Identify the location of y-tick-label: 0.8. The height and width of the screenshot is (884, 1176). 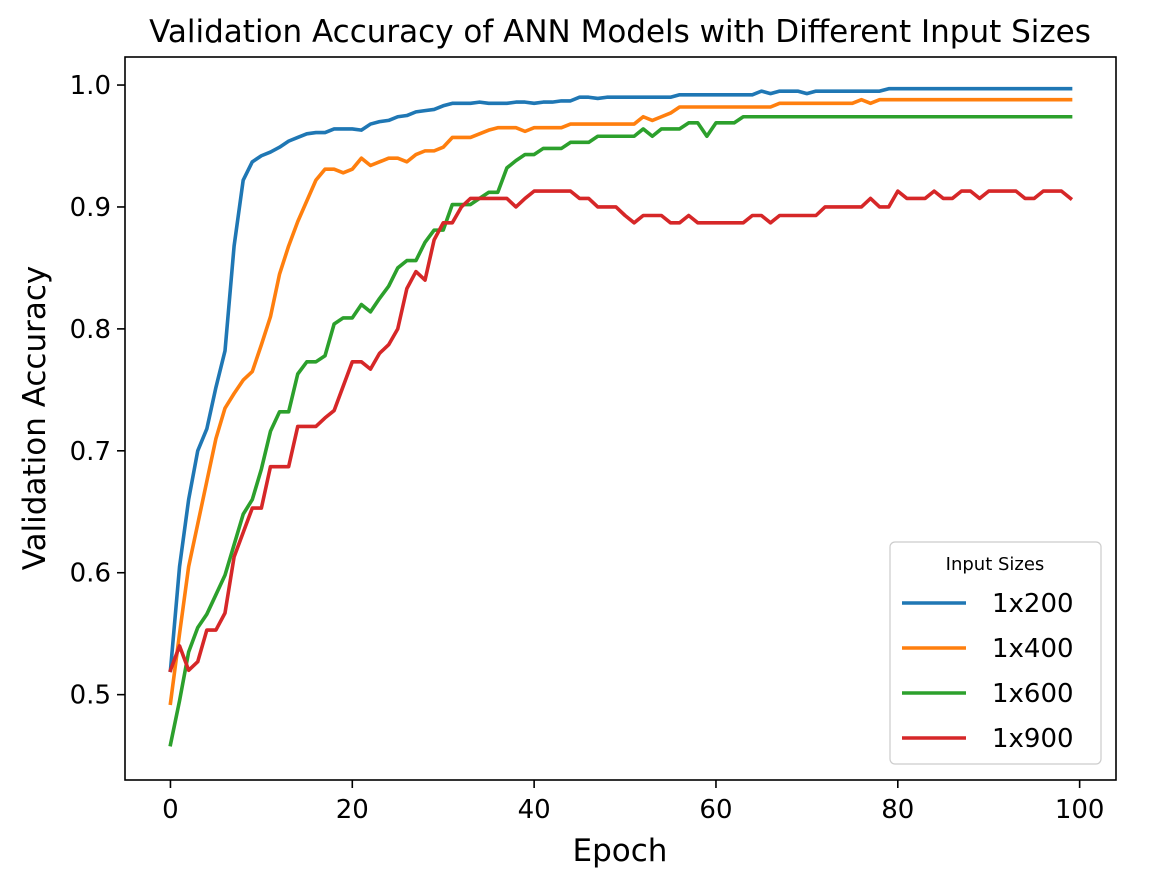
(90, 330).